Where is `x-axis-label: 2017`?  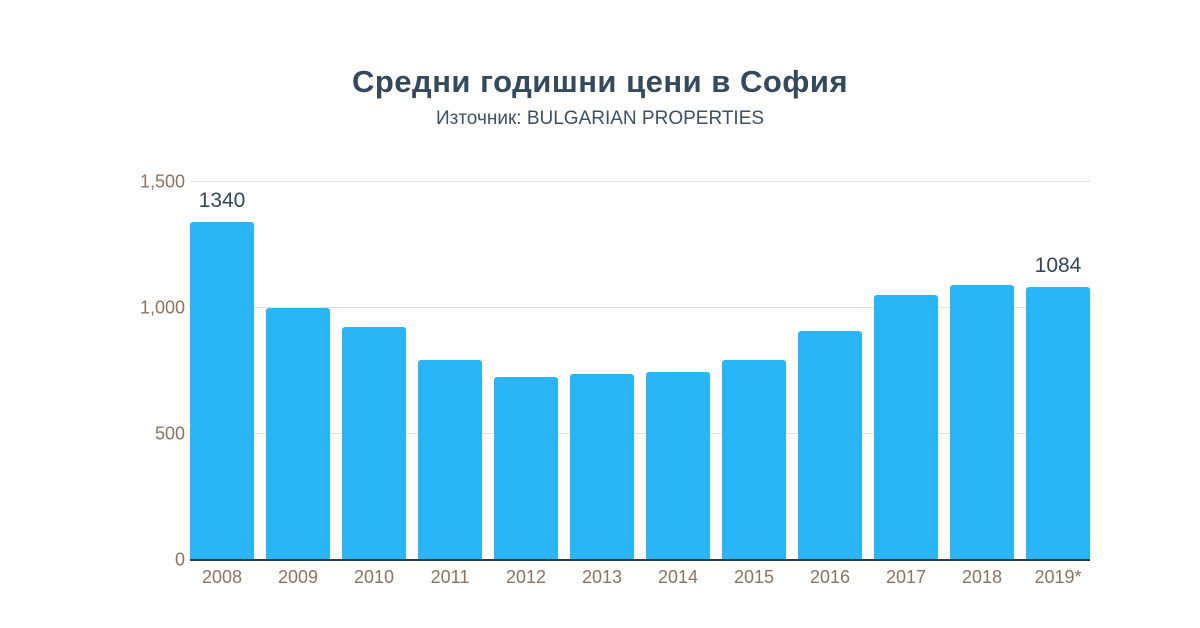 x-axis-label: 2017 is located at coordinates (906, 577).